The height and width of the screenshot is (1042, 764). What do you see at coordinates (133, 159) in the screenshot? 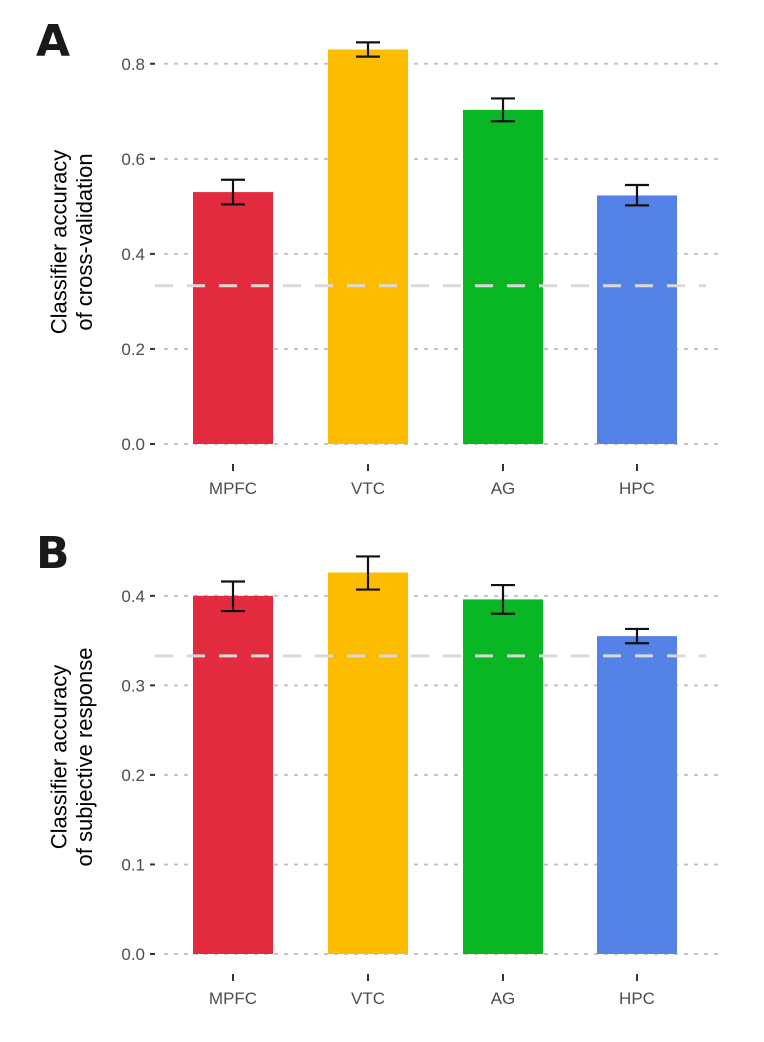
I see `y-tick-label: 0.6` at bounding box center [133, 159].